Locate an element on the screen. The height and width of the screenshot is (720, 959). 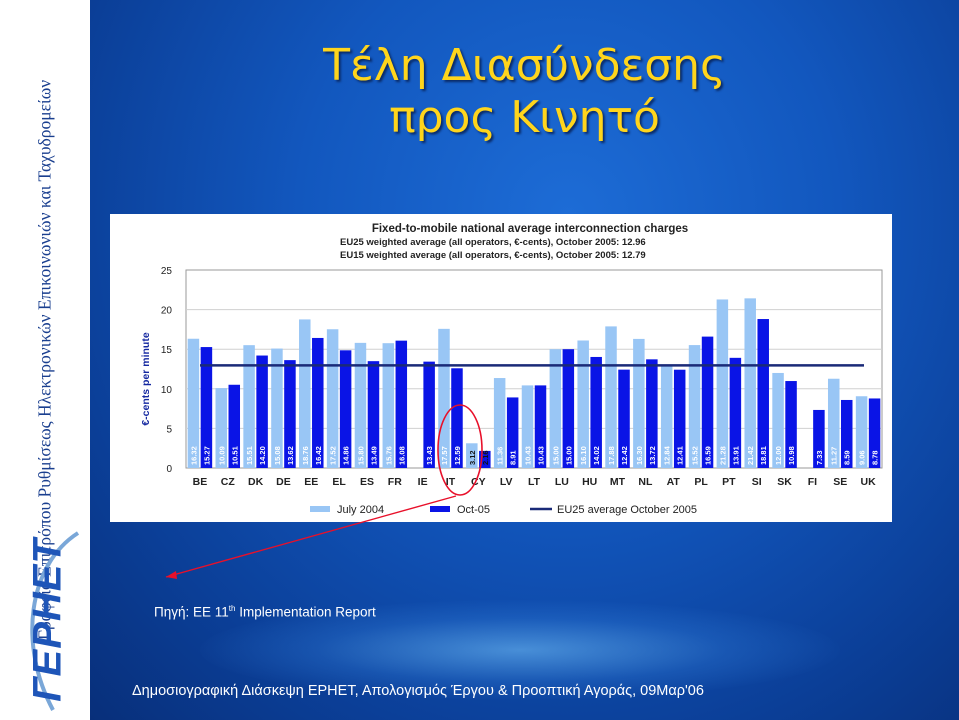
decorative-glow is located at coordinates (520, 650).